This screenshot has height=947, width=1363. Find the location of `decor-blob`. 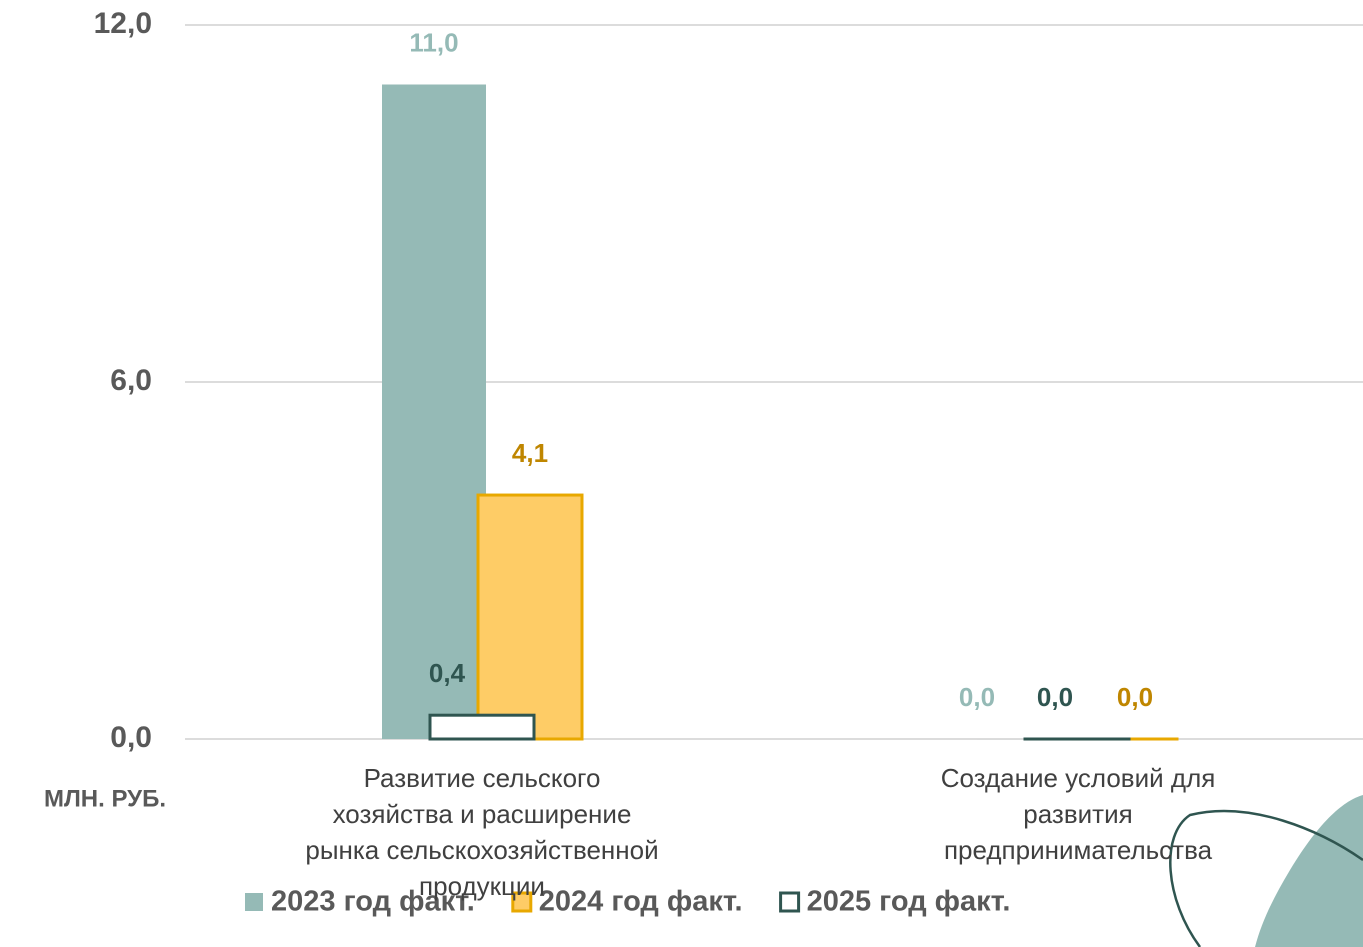

decor-blob is located at coordinates (1309, 871).